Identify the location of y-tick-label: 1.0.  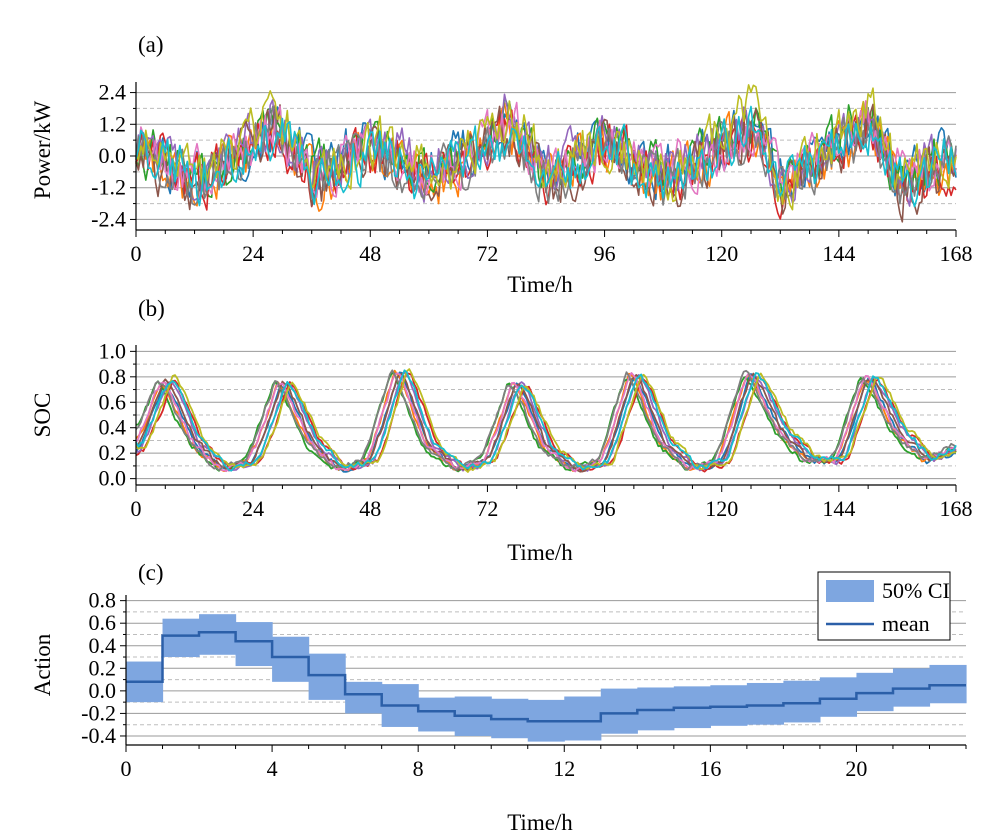
(113, 350).